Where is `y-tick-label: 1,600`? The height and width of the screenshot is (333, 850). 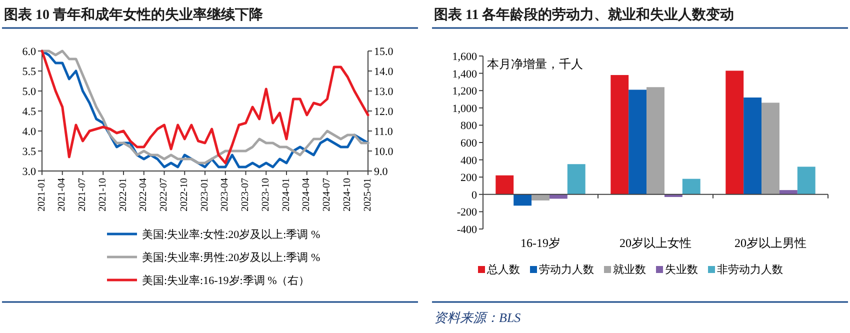 y-tick-label: 1,600 is located at coordinates (465, 57).